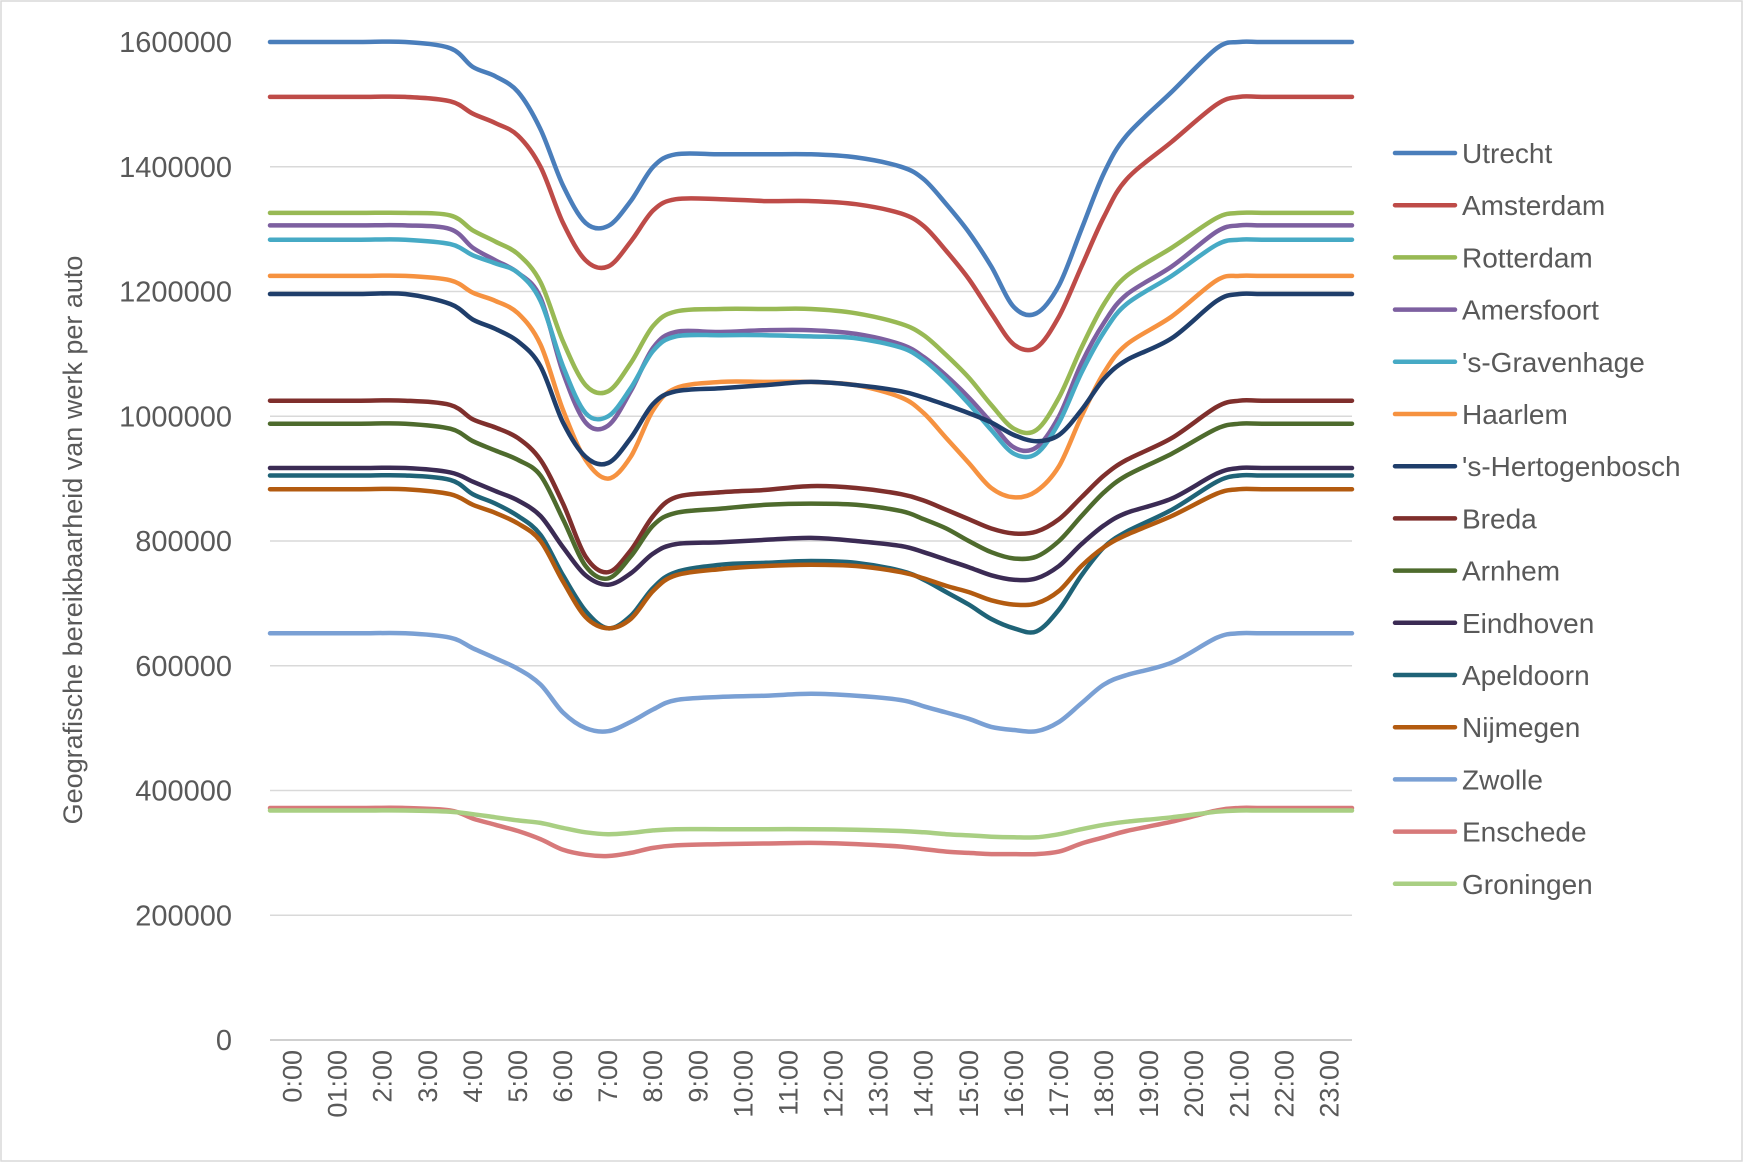 Image resolution: width=1743 pixels, height=1167 pixels. What do you see at coordinates (1533, 205) in the screenshot?
I see `legend-label: Amsterdam` at bounding box center [1533, 205].